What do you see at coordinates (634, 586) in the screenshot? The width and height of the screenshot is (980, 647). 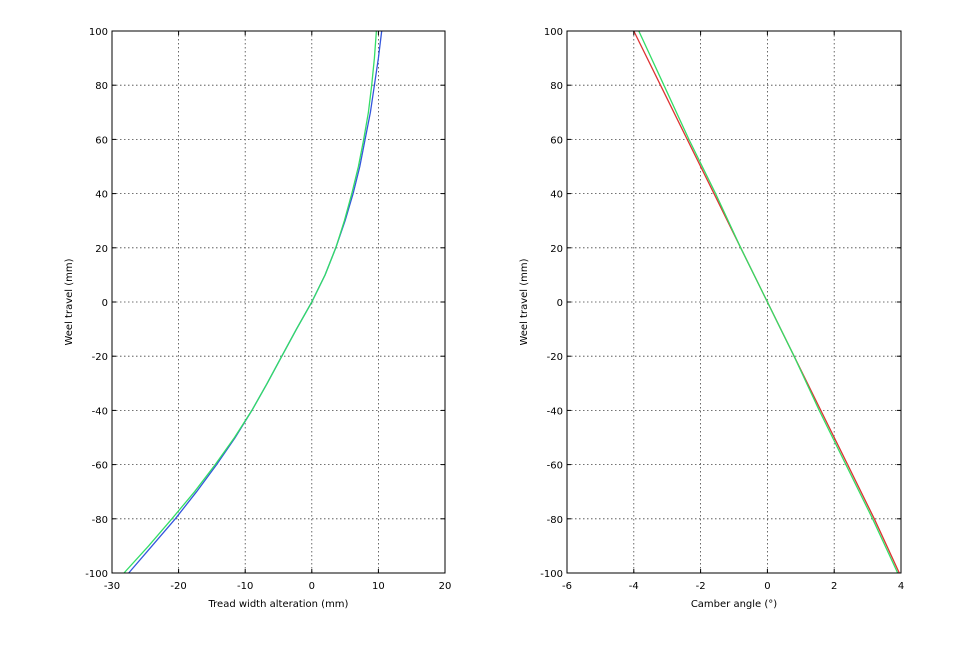 I see `x-tick-label: -4` at bounding box center [634, 586].